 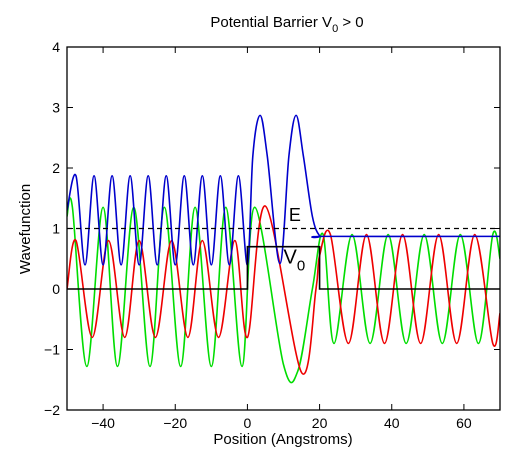 What do you see at coordinates (282, 439) in the screenshot?
I see `x-axis-label: Position (Angstroms)` at bounding box center [282, 439].